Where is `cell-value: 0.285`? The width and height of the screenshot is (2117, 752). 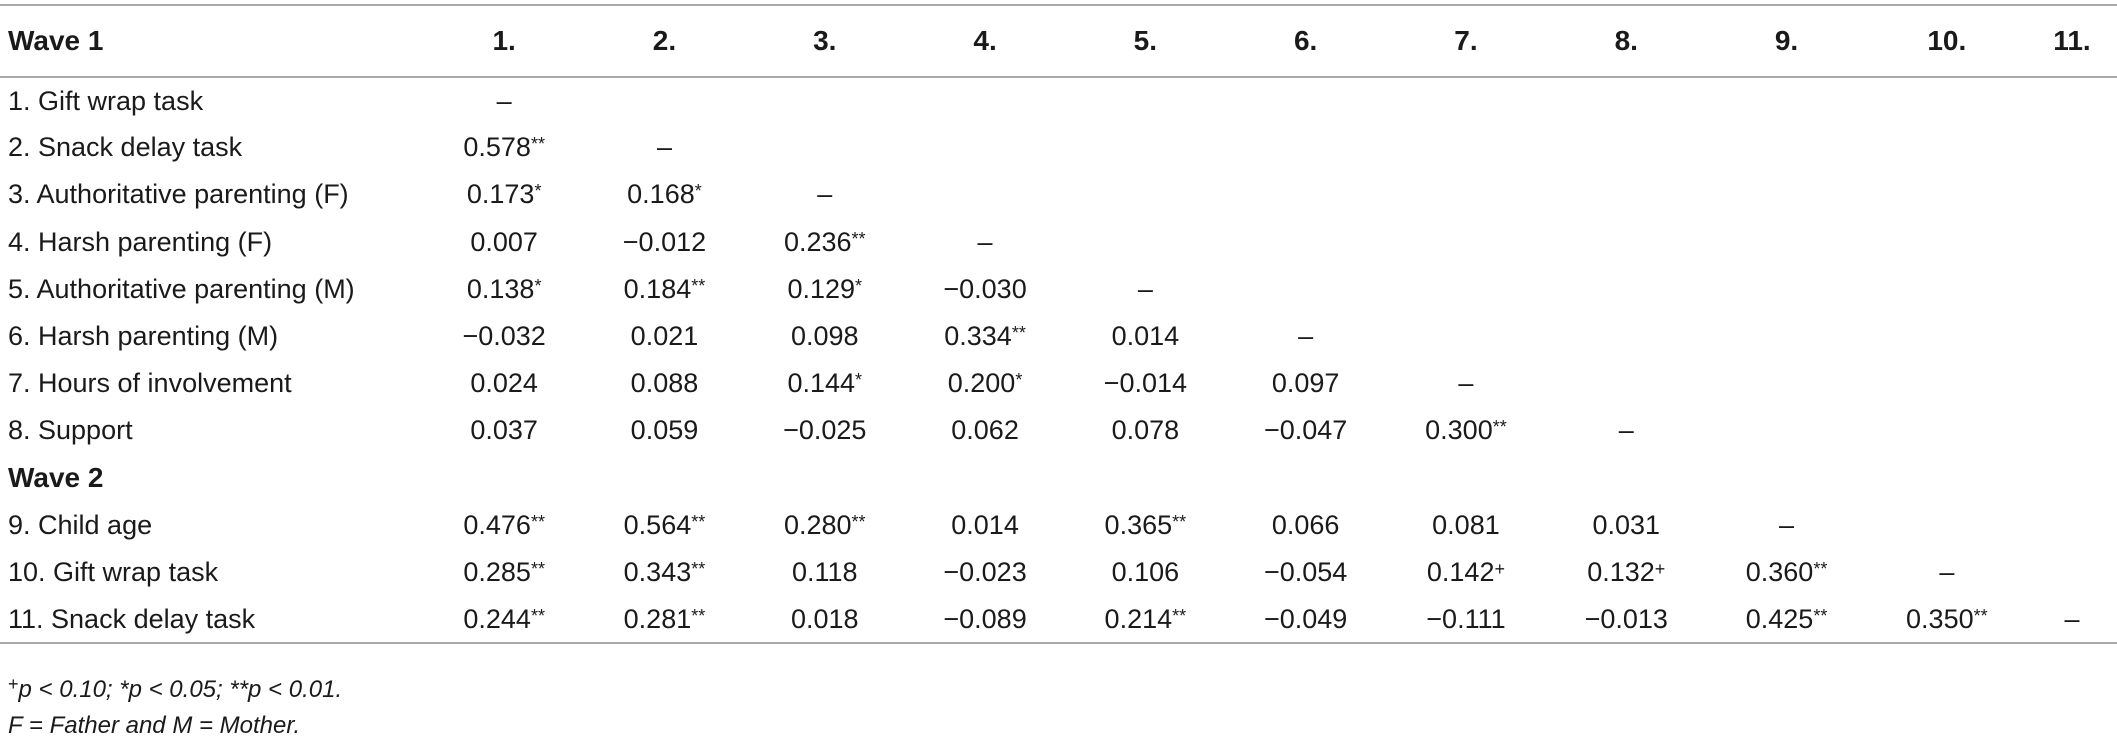
cell-value: 0.285 is located at coordinates (497, 571).